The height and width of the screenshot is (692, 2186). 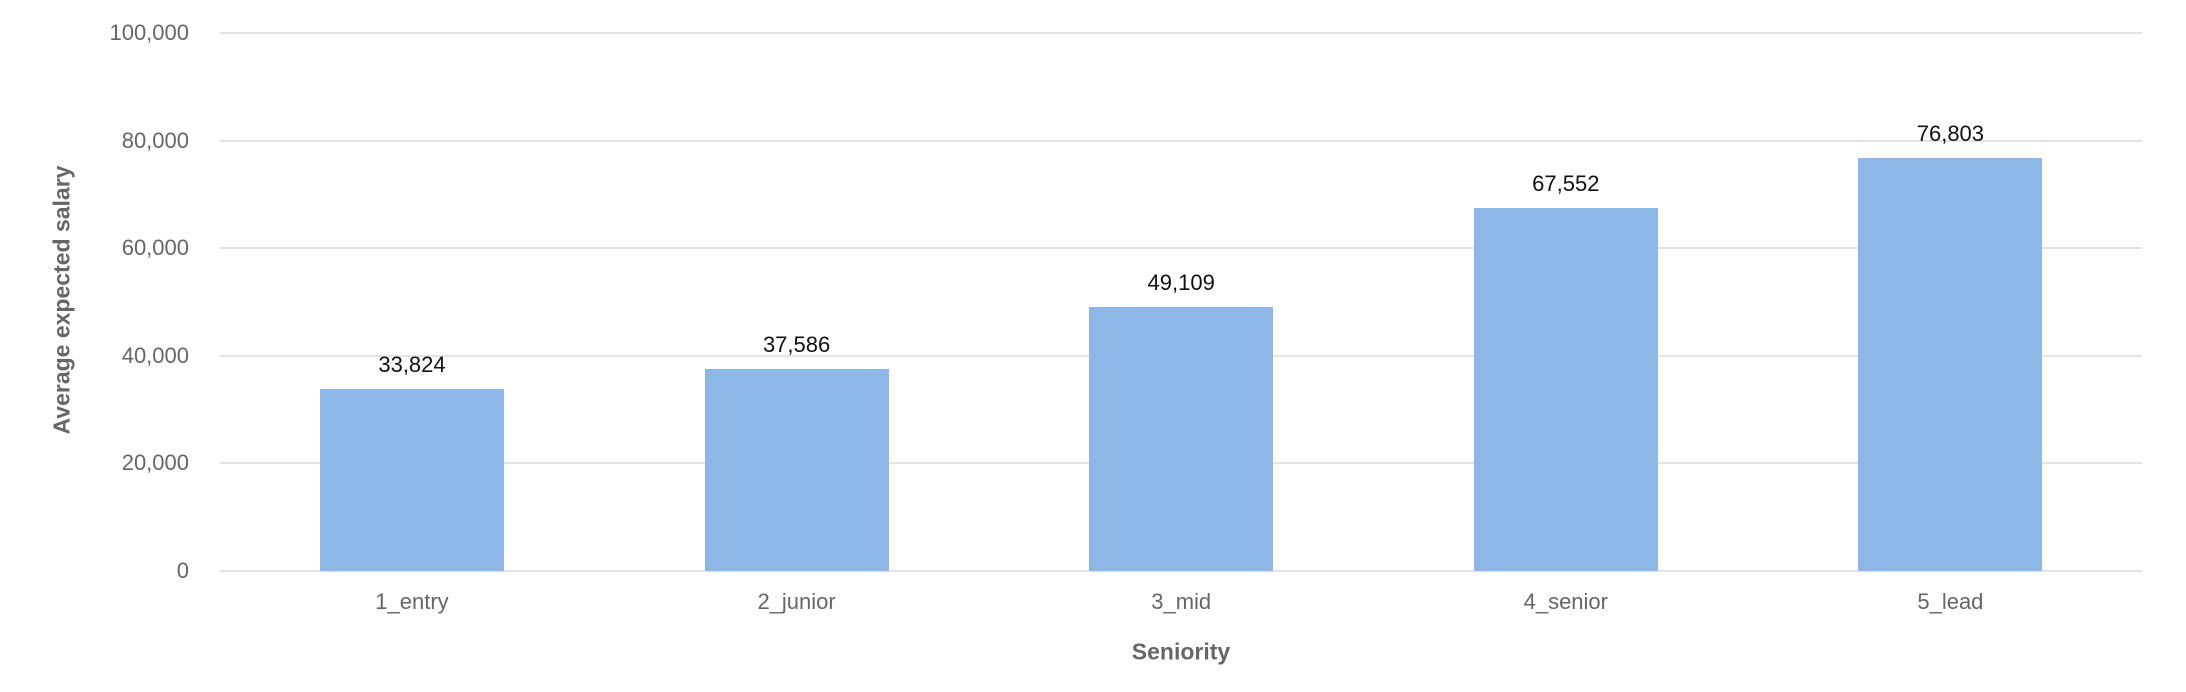 I want to click on x-axis-title: Seniority, so click(x=1181, y=651).